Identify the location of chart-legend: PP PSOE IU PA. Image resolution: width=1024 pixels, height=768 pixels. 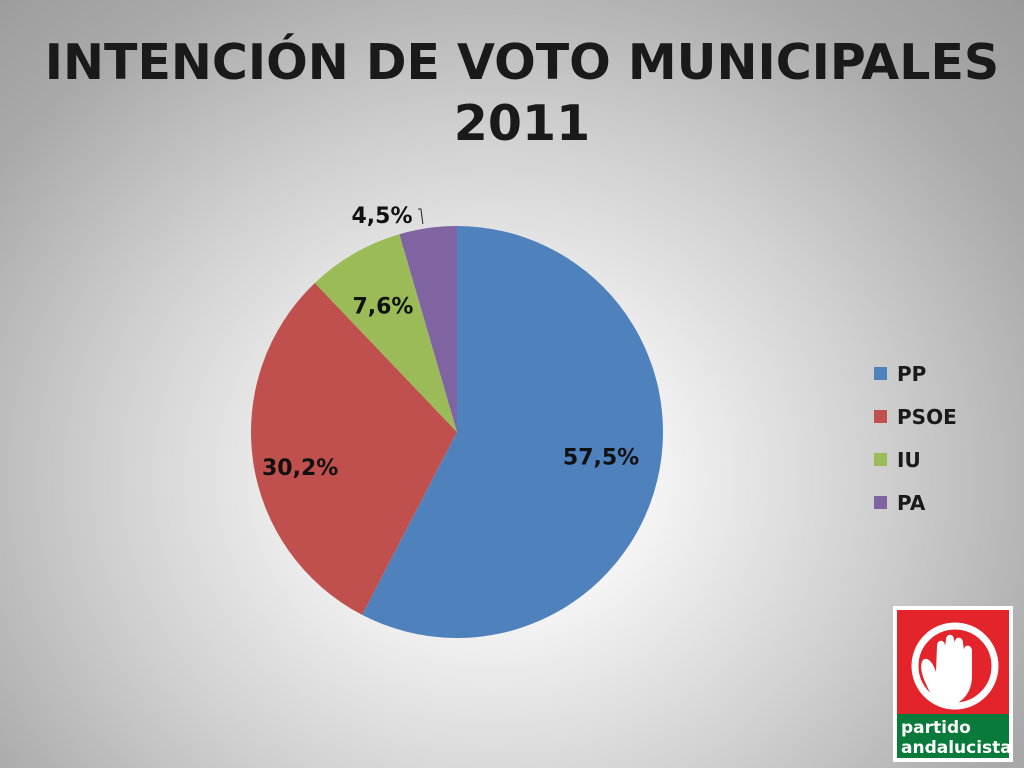
(915, 438).